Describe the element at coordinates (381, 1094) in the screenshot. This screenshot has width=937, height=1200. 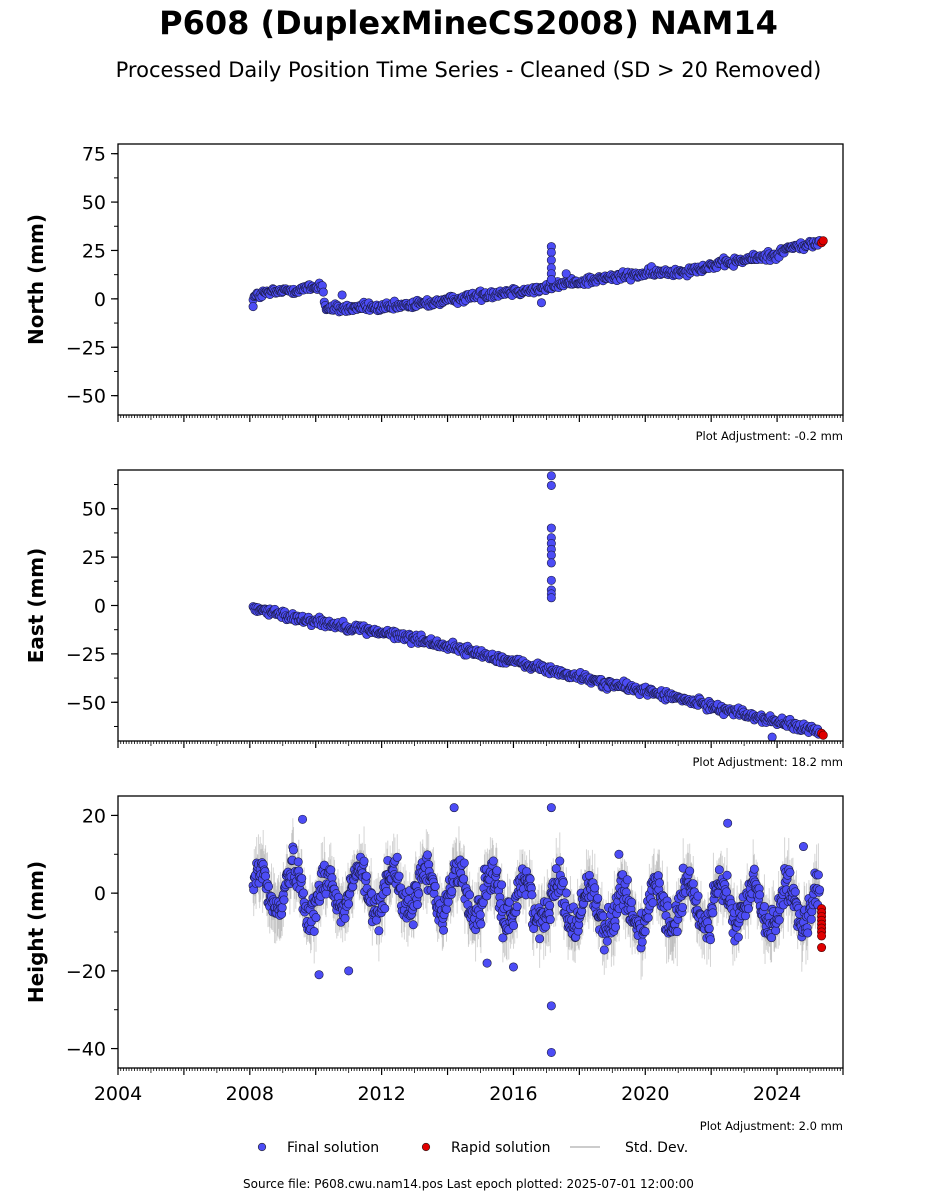
I see `x-tick-label: 2012` at that location.